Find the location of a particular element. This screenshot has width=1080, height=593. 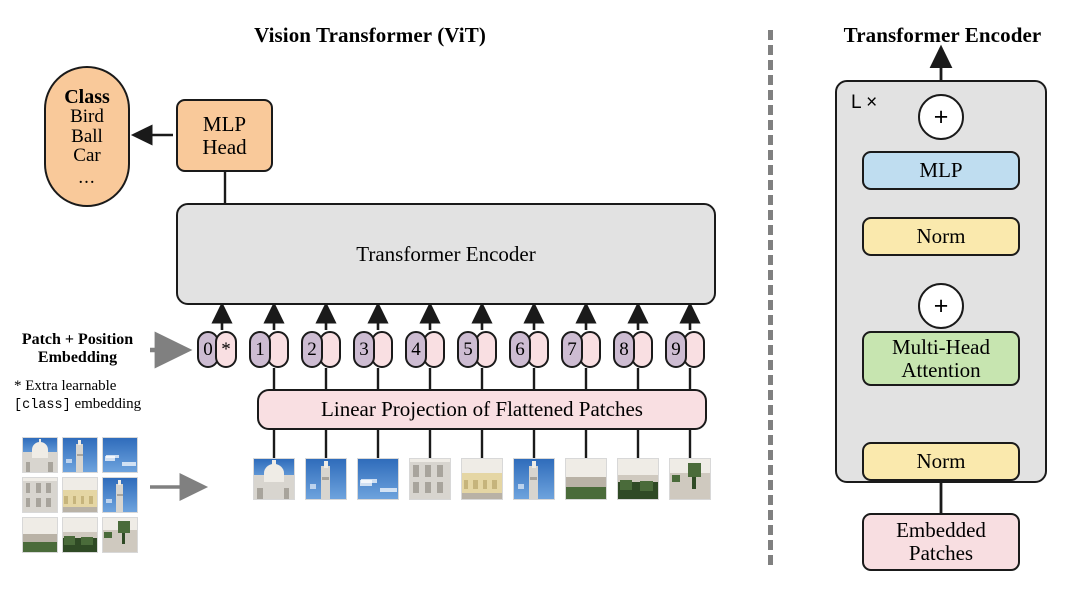

token-4: 4 is located at coordinates (427, 349).